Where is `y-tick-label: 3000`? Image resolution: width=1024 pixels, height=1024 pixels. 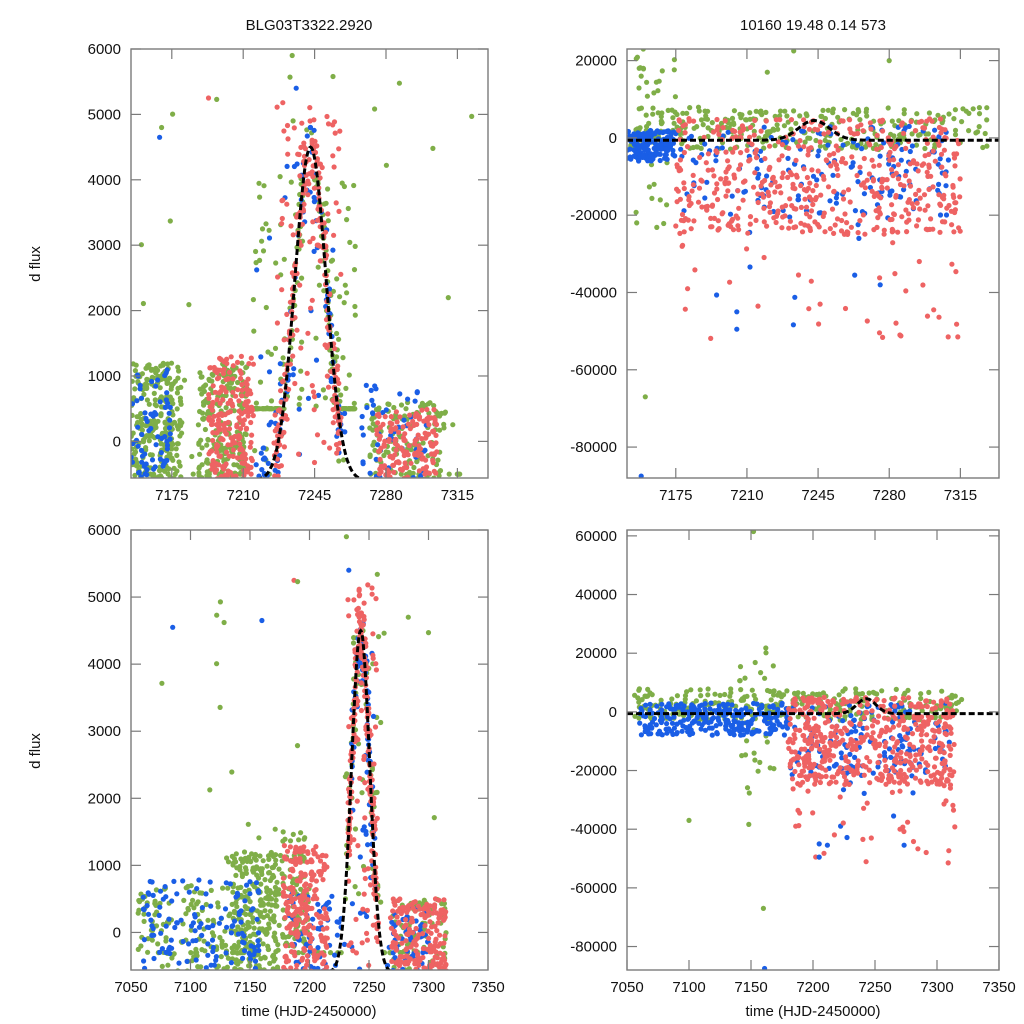 y-tick-label: 3000 is located at coordinates (104, 245).